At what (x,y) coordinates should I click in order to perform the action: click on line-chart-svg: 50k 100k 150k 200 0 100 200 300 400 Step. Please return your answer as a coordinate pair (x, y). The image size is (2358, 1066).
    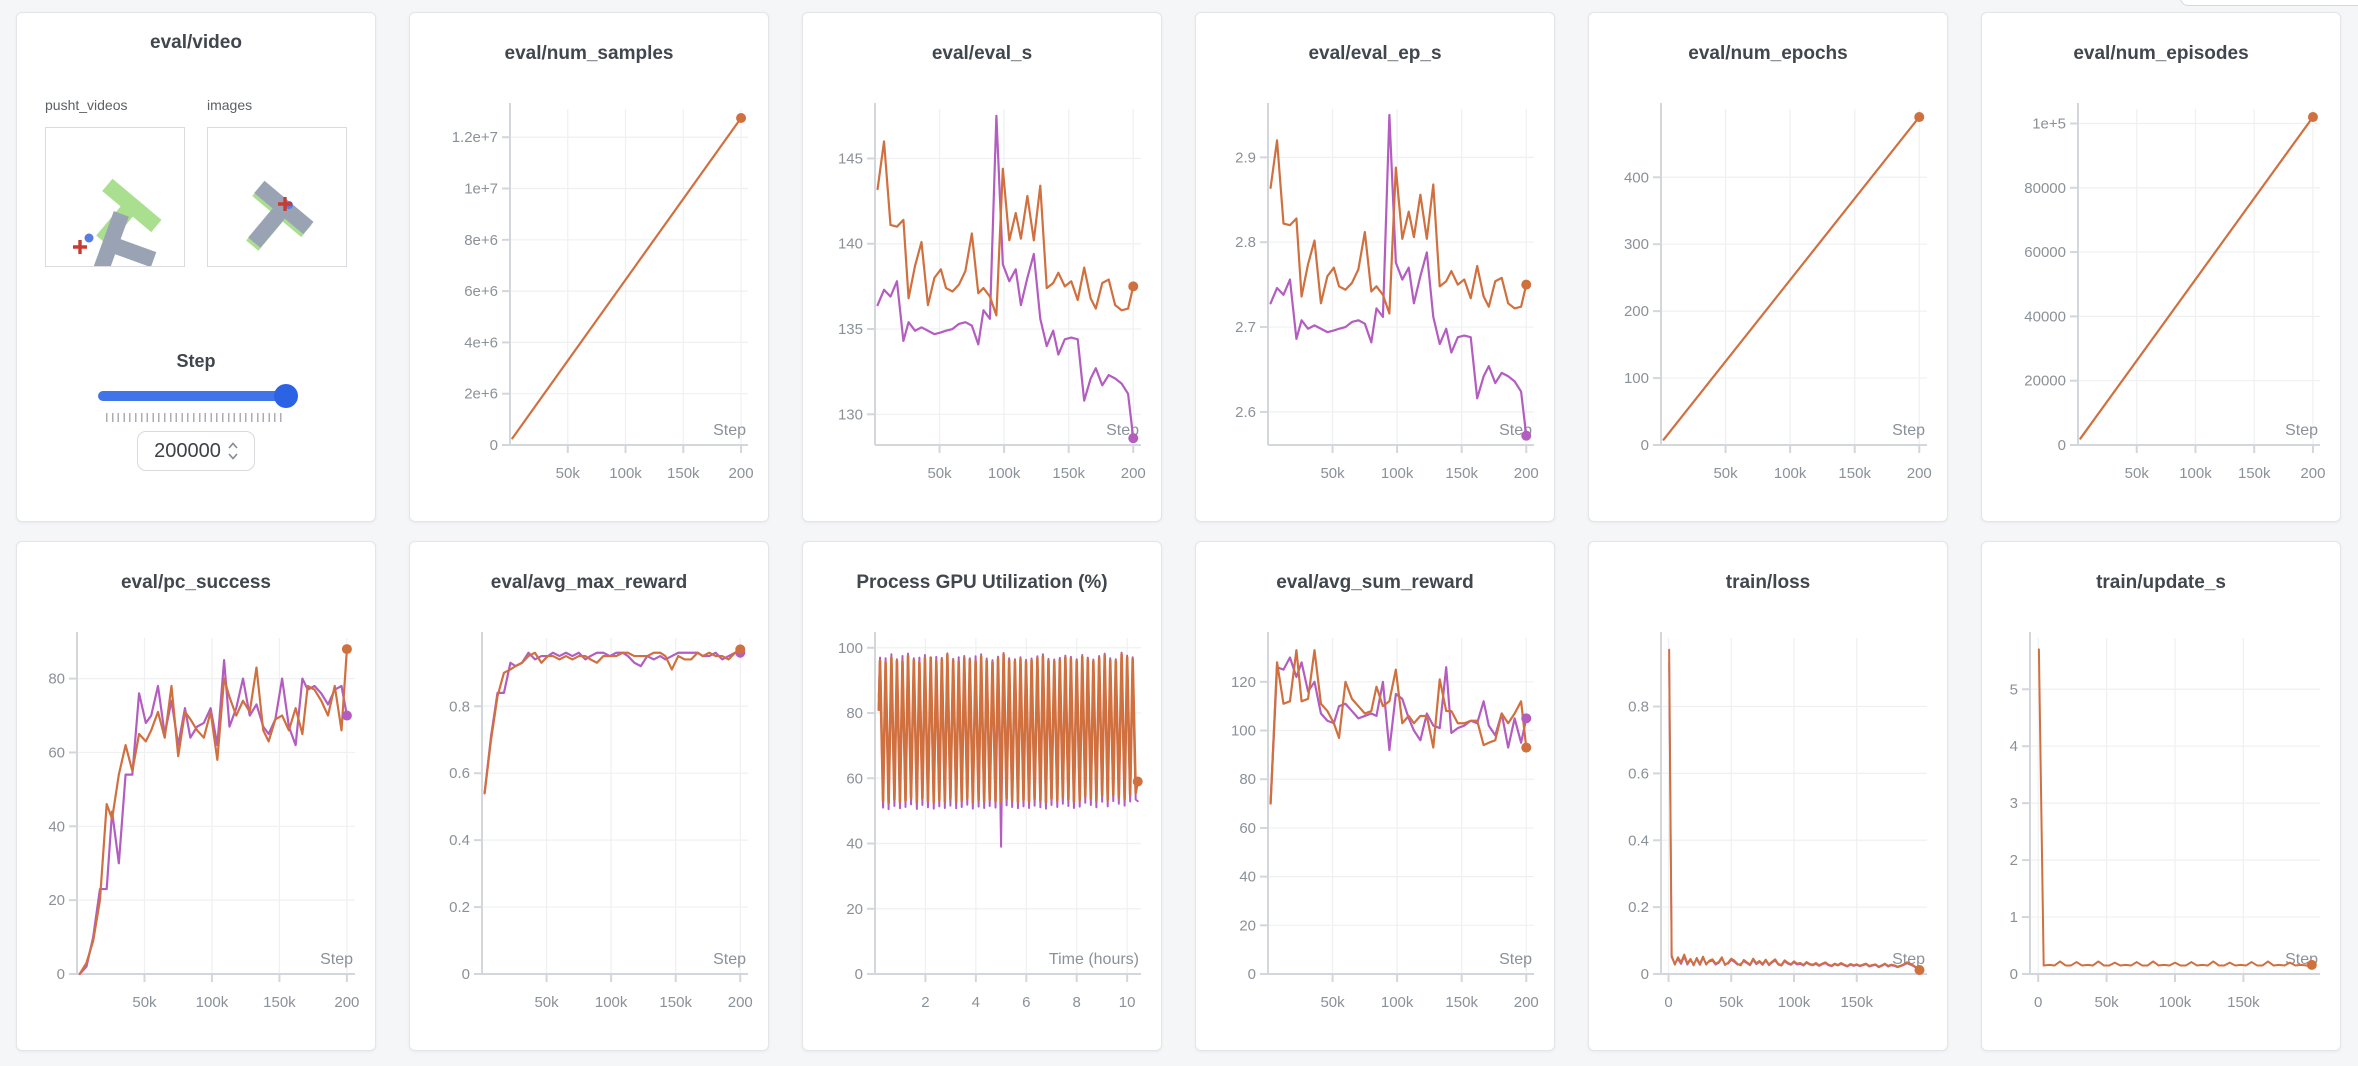
    Looking at the image, I should click on (1768, 308).